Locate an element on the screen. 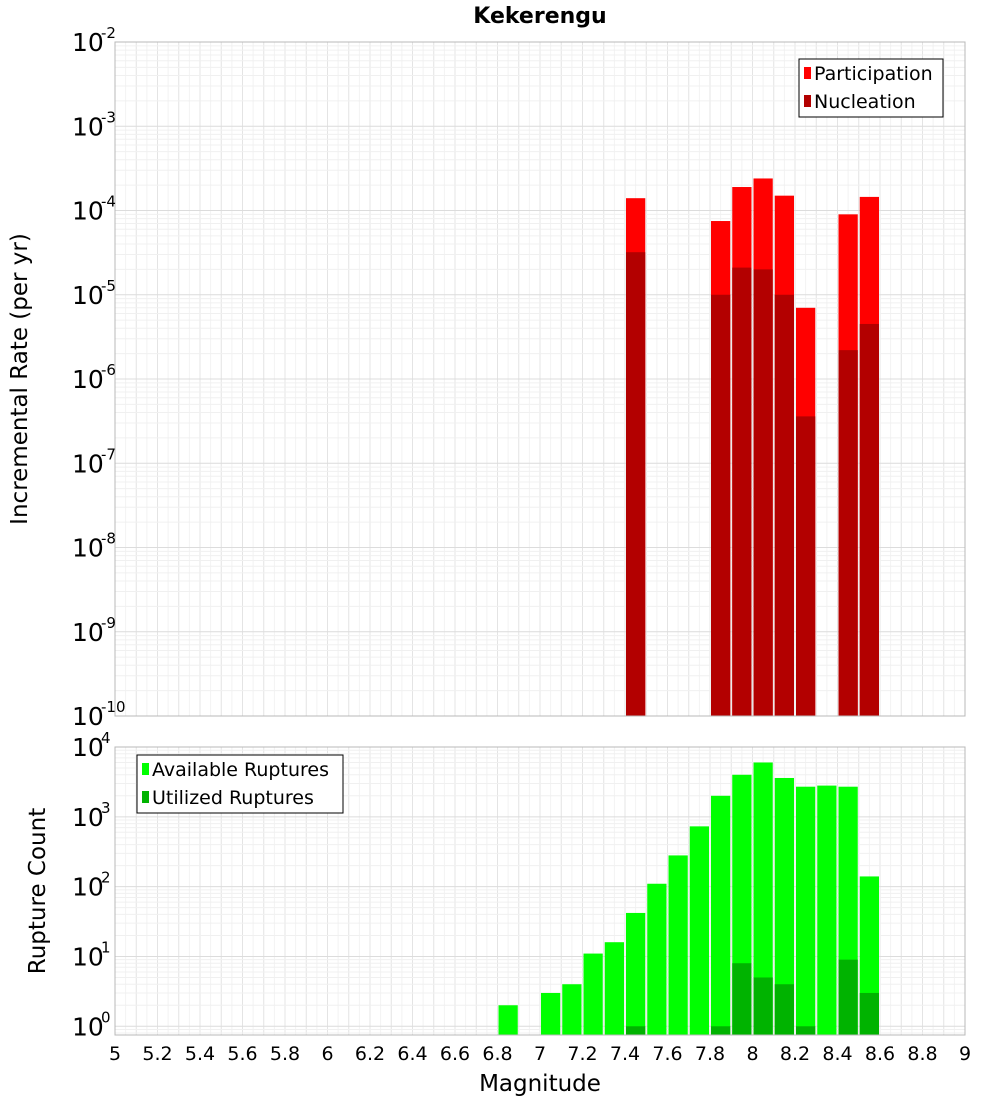  legend-item: Available Ruptures is located at coordinates (240, 770).